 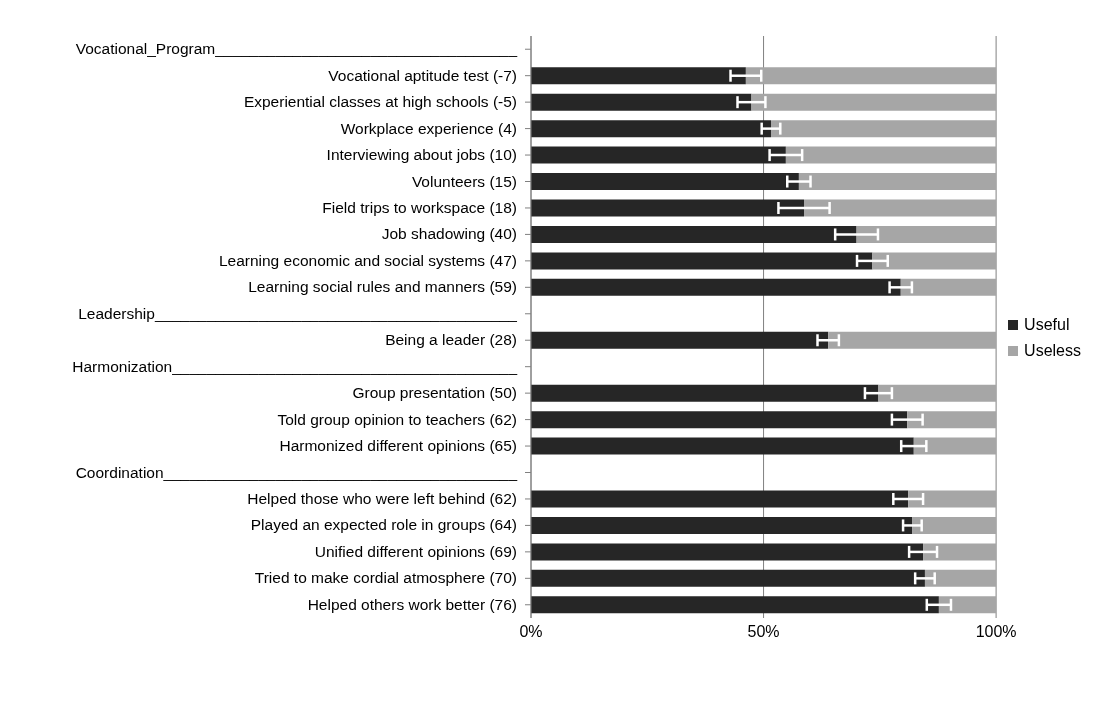 I want to click on y-tick-label: Helped others work better (76), so click(x=412, y=604).